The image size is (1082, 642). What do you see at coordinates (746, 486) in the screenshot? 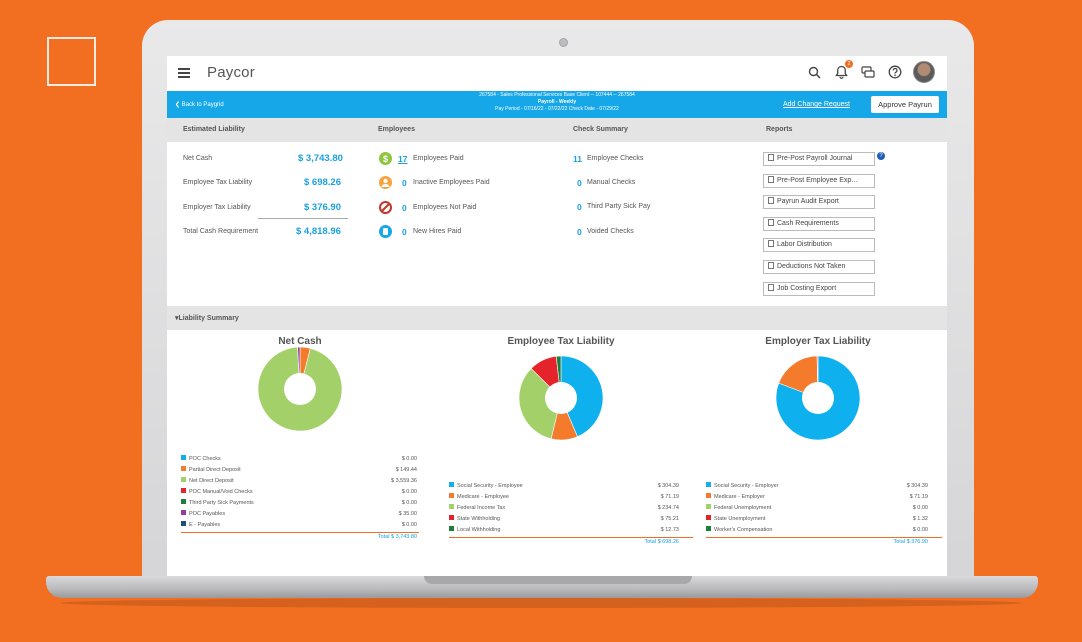
I see `legend-label: Social Security - Employer` at bounding box center [746, 486].